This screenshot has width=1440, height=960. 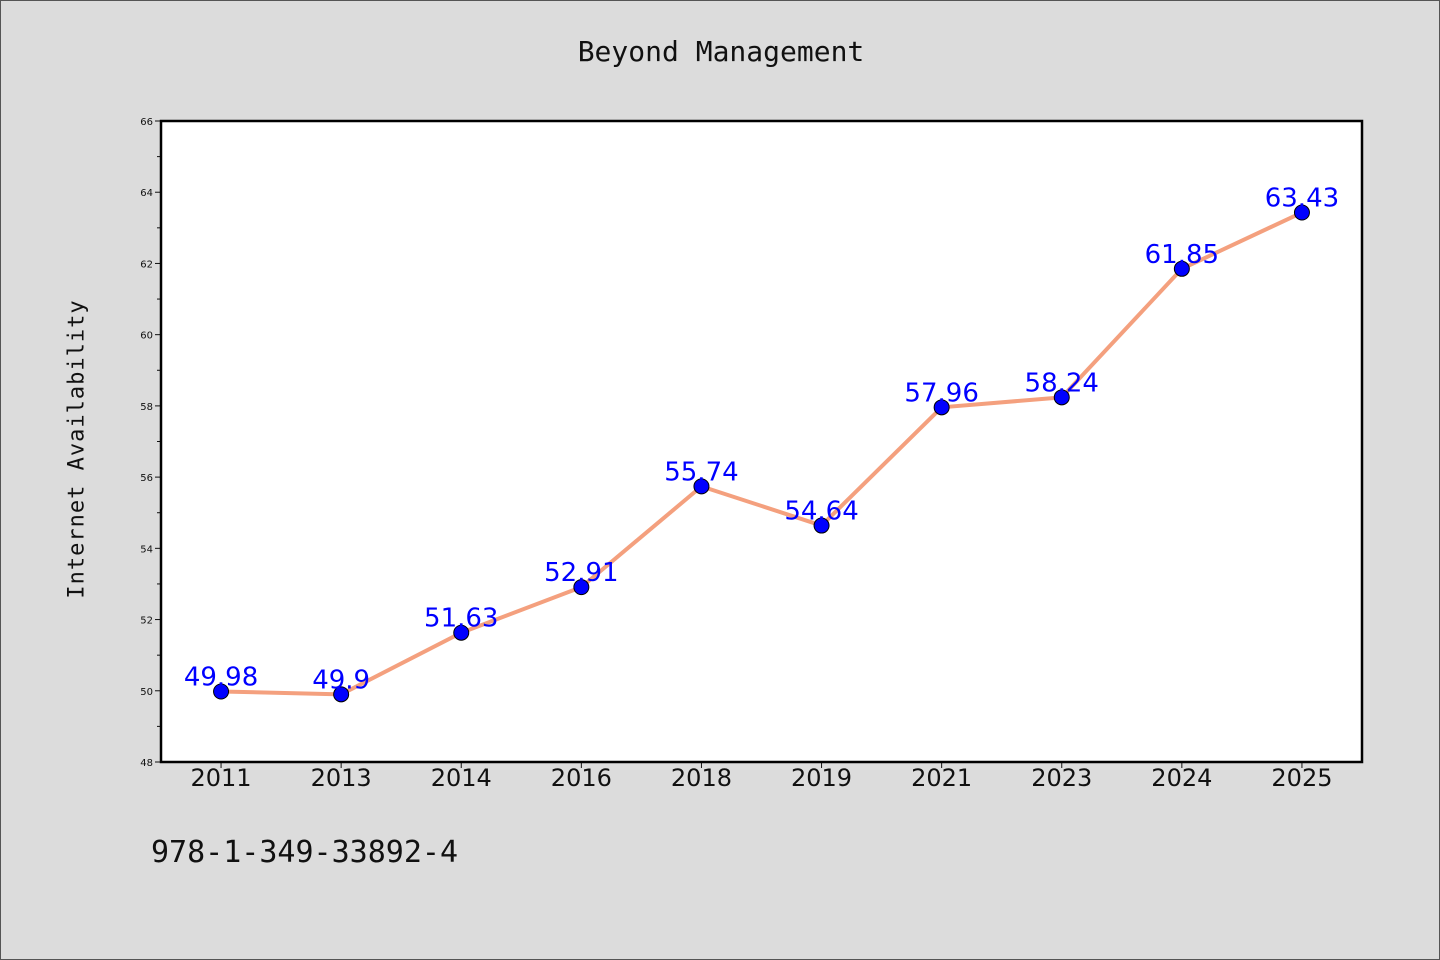 I want to click on data-label: 58.24, so click(x=1062, y=383).